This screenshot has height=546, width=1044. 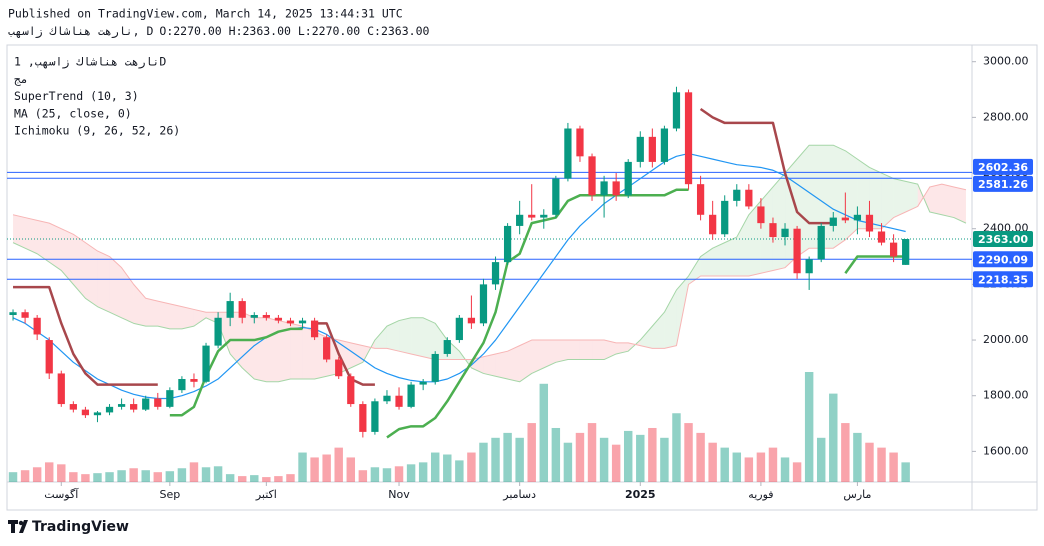 What do you see at coordinates (169, 494) in the screenshot?
I see `x-tick-label: Sep` at bounding box center [169, 494].